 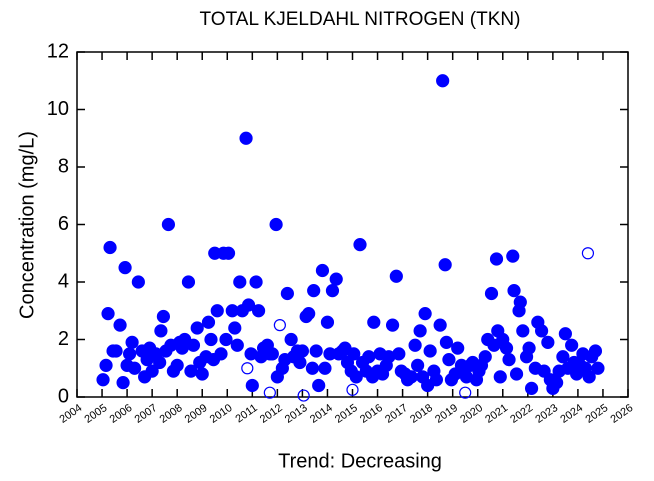 I want to click on x-tick-label: 2015, so click(x=346, y=414).